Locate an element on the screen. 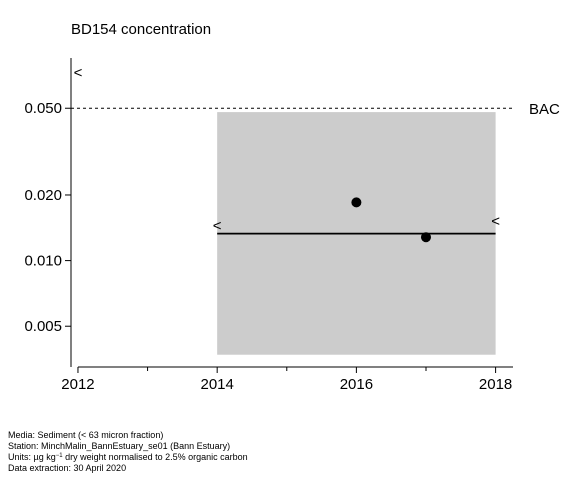  y-tick-label: 0.010 is located at coordinates (43, 261).